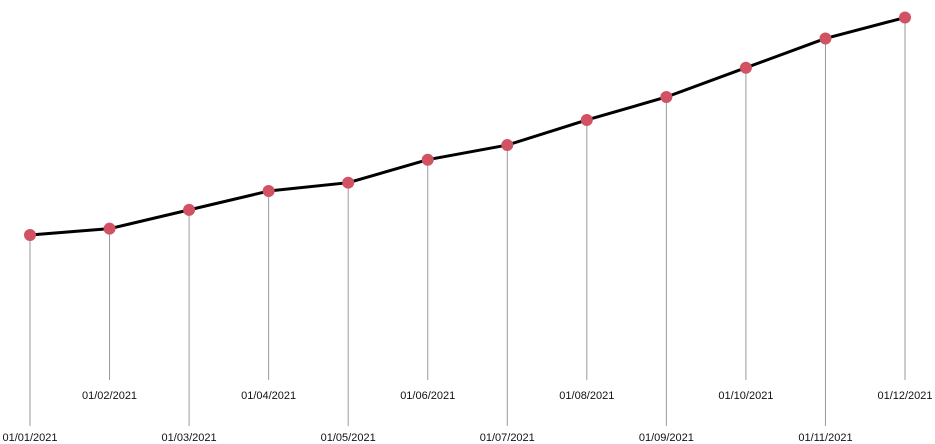 The height and width of the screenshot is (444, 935). I want to click on x-tick-label: 01/07/2021, so click(507, 438).